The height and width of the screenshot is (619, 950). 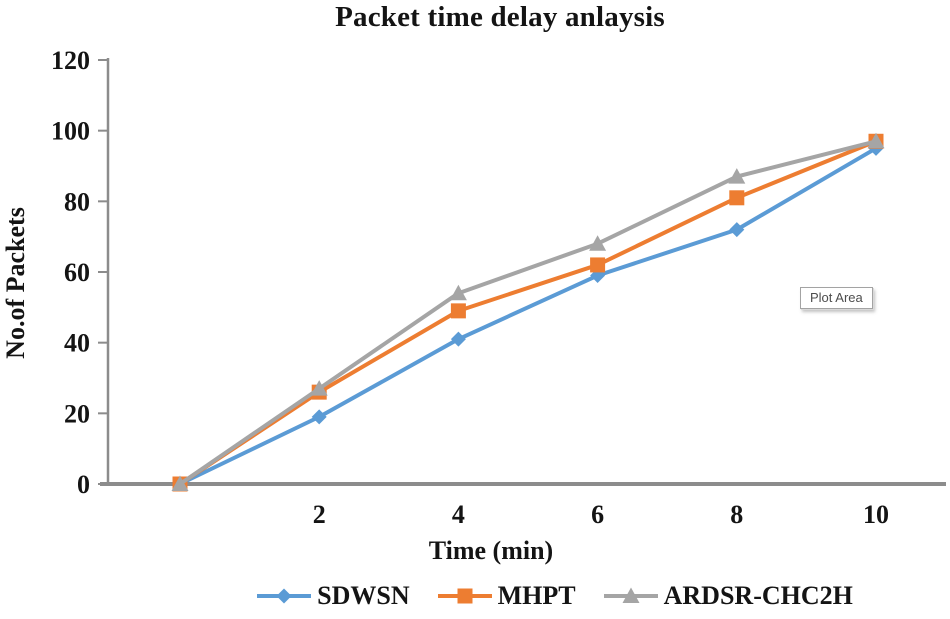 What do you see at coordinates (736, 514) in the screenshot?
I see `svg-text: 8` at bounding box center [736, 514].